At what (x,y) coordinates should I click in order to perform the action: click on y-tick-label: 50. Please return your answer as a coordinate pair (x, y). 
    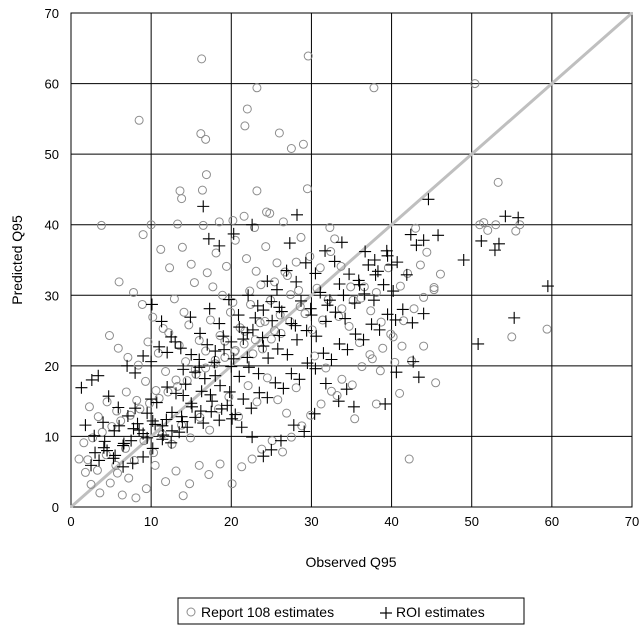
    Looking at the image, I should click on (52, 154).